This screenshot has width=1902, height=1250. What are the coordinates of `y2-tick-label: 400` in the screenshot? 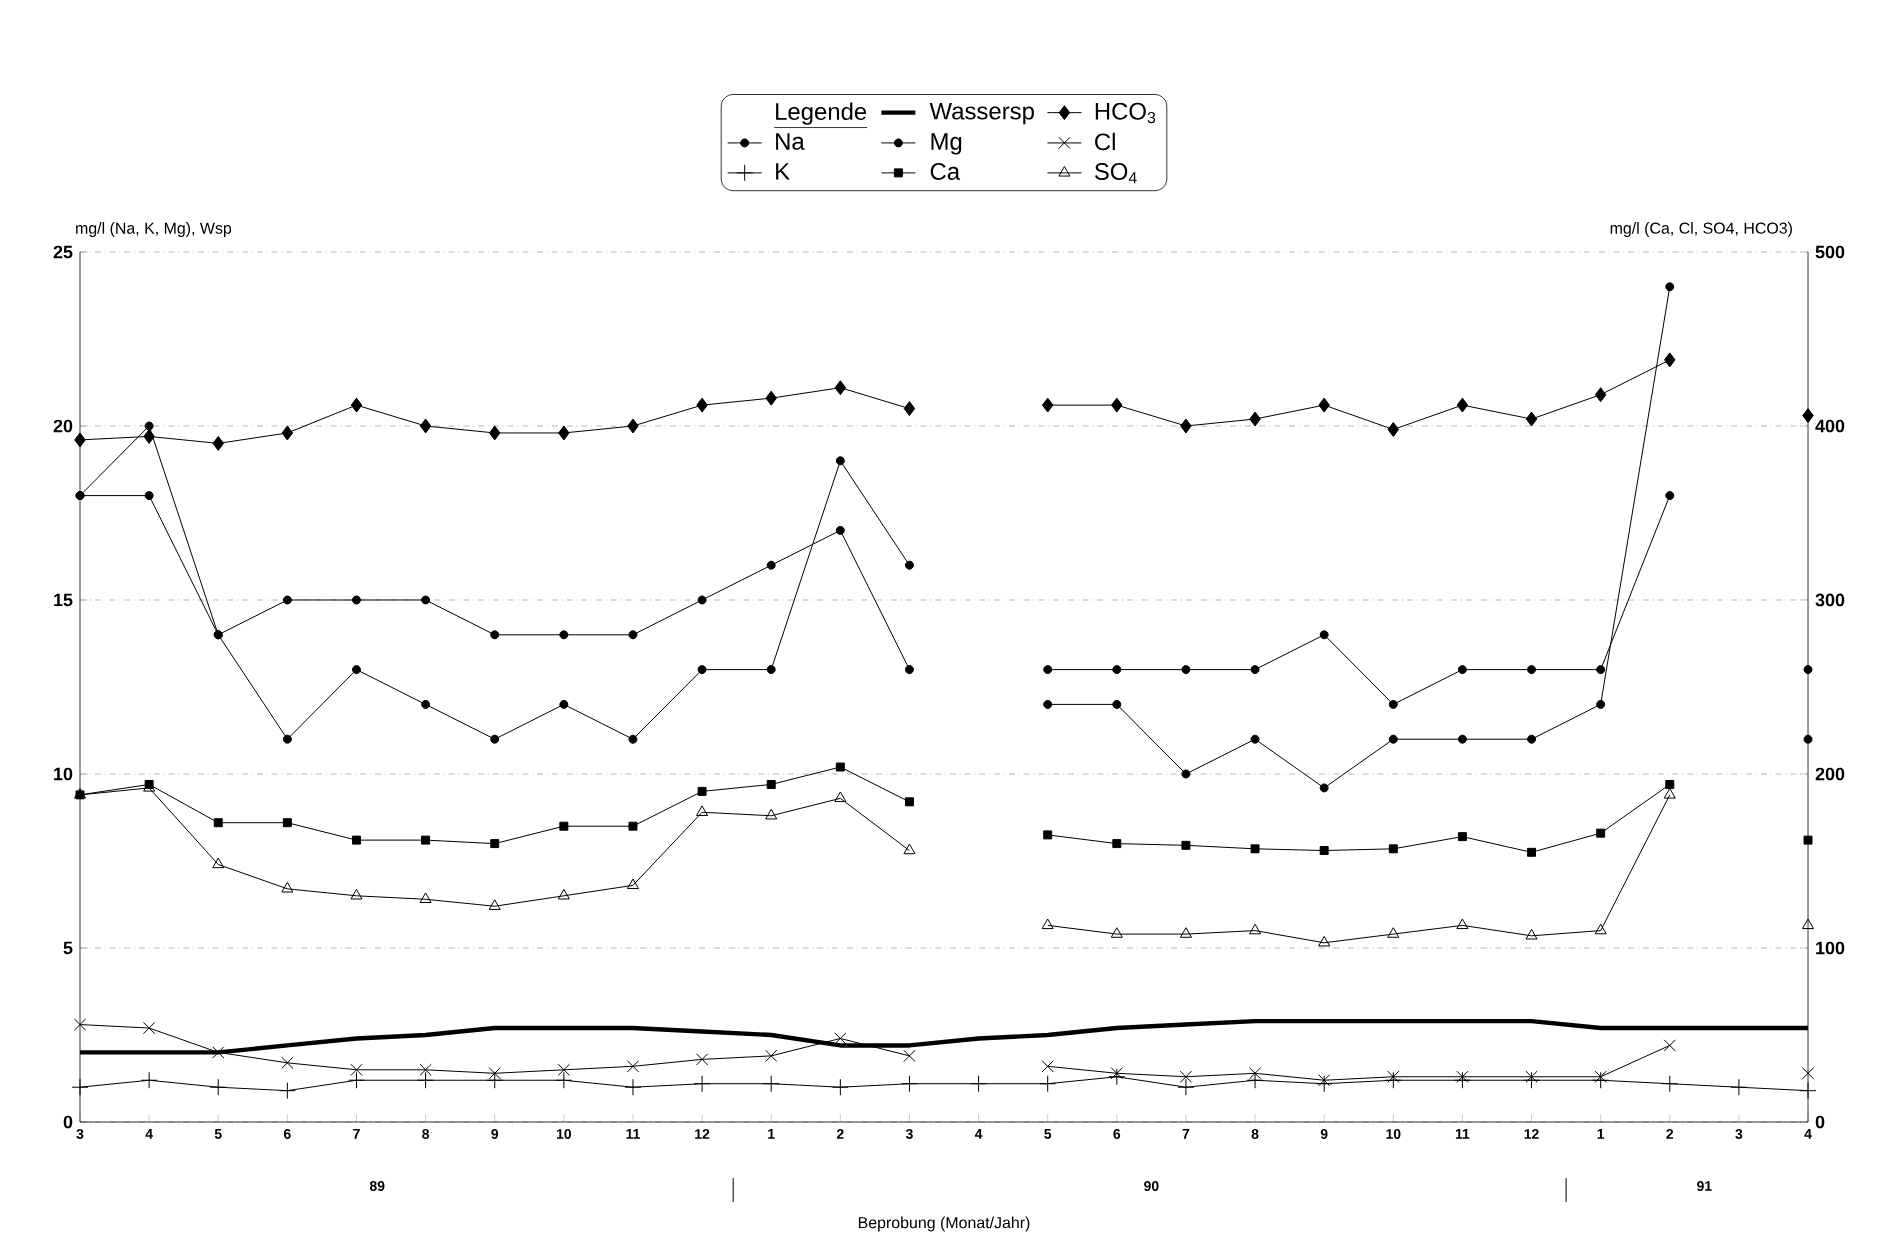 It's located at (1830, 426).